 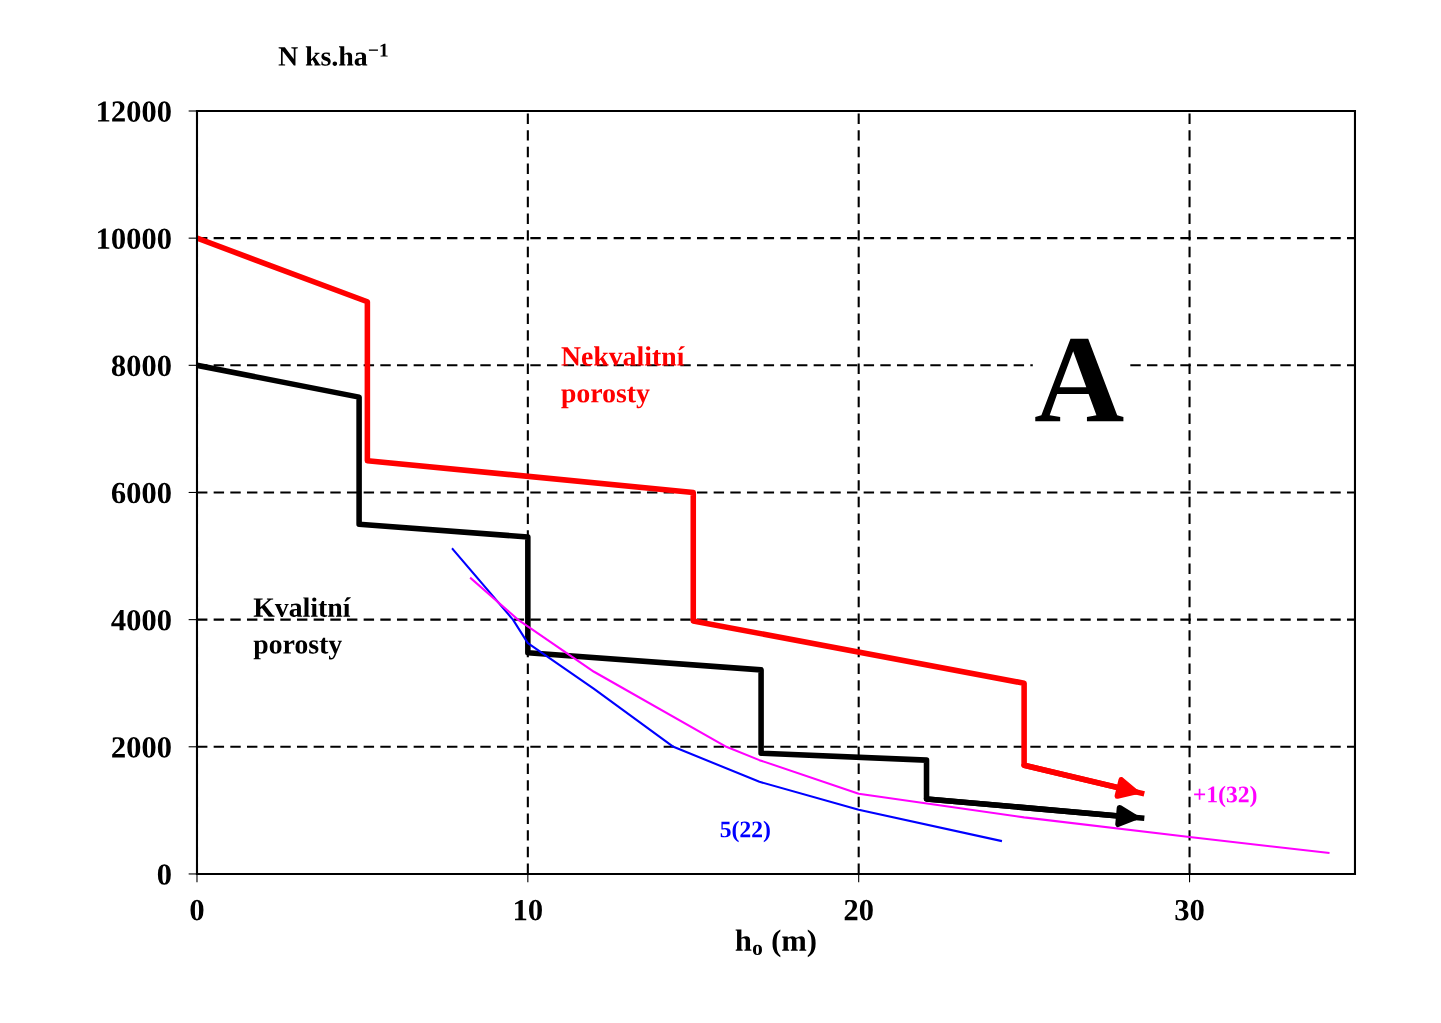 What do you see at coordinates (141, 366) in the screenshot?
I see `y-tick-label: 8000` at bounding box center [141, 366].